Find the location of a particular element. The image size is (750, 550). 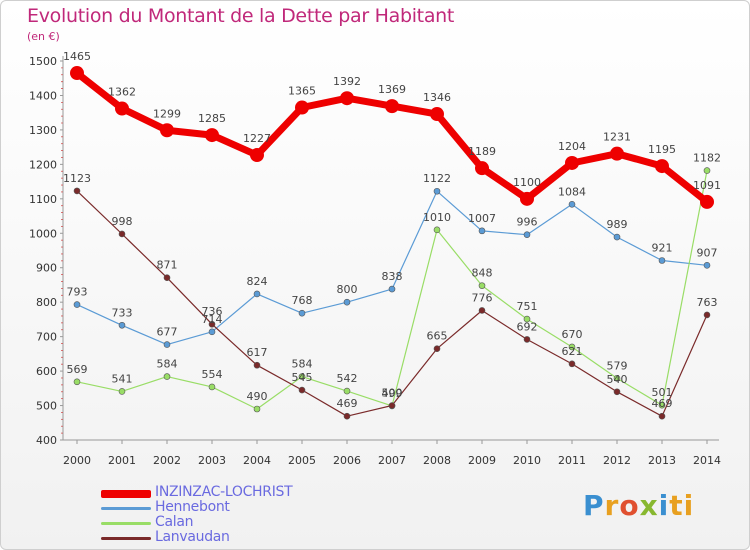

data-label: 670 is located at coordinates (572, 334).